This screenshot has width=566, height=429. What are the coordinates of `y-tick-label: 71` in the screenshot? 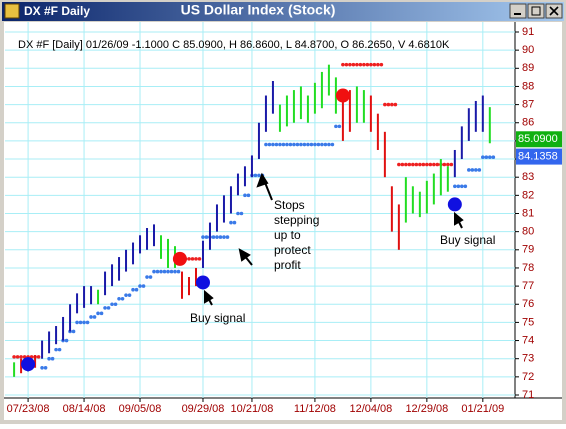 It's located at (528, 395).